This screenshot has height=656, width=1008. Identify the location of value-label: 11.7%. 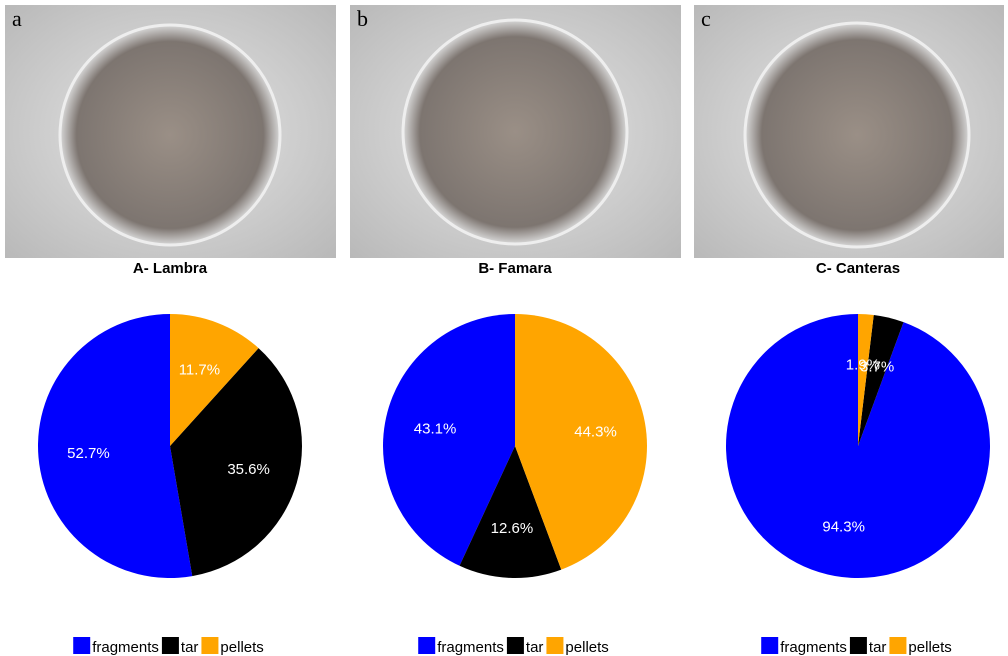
(199, 370).